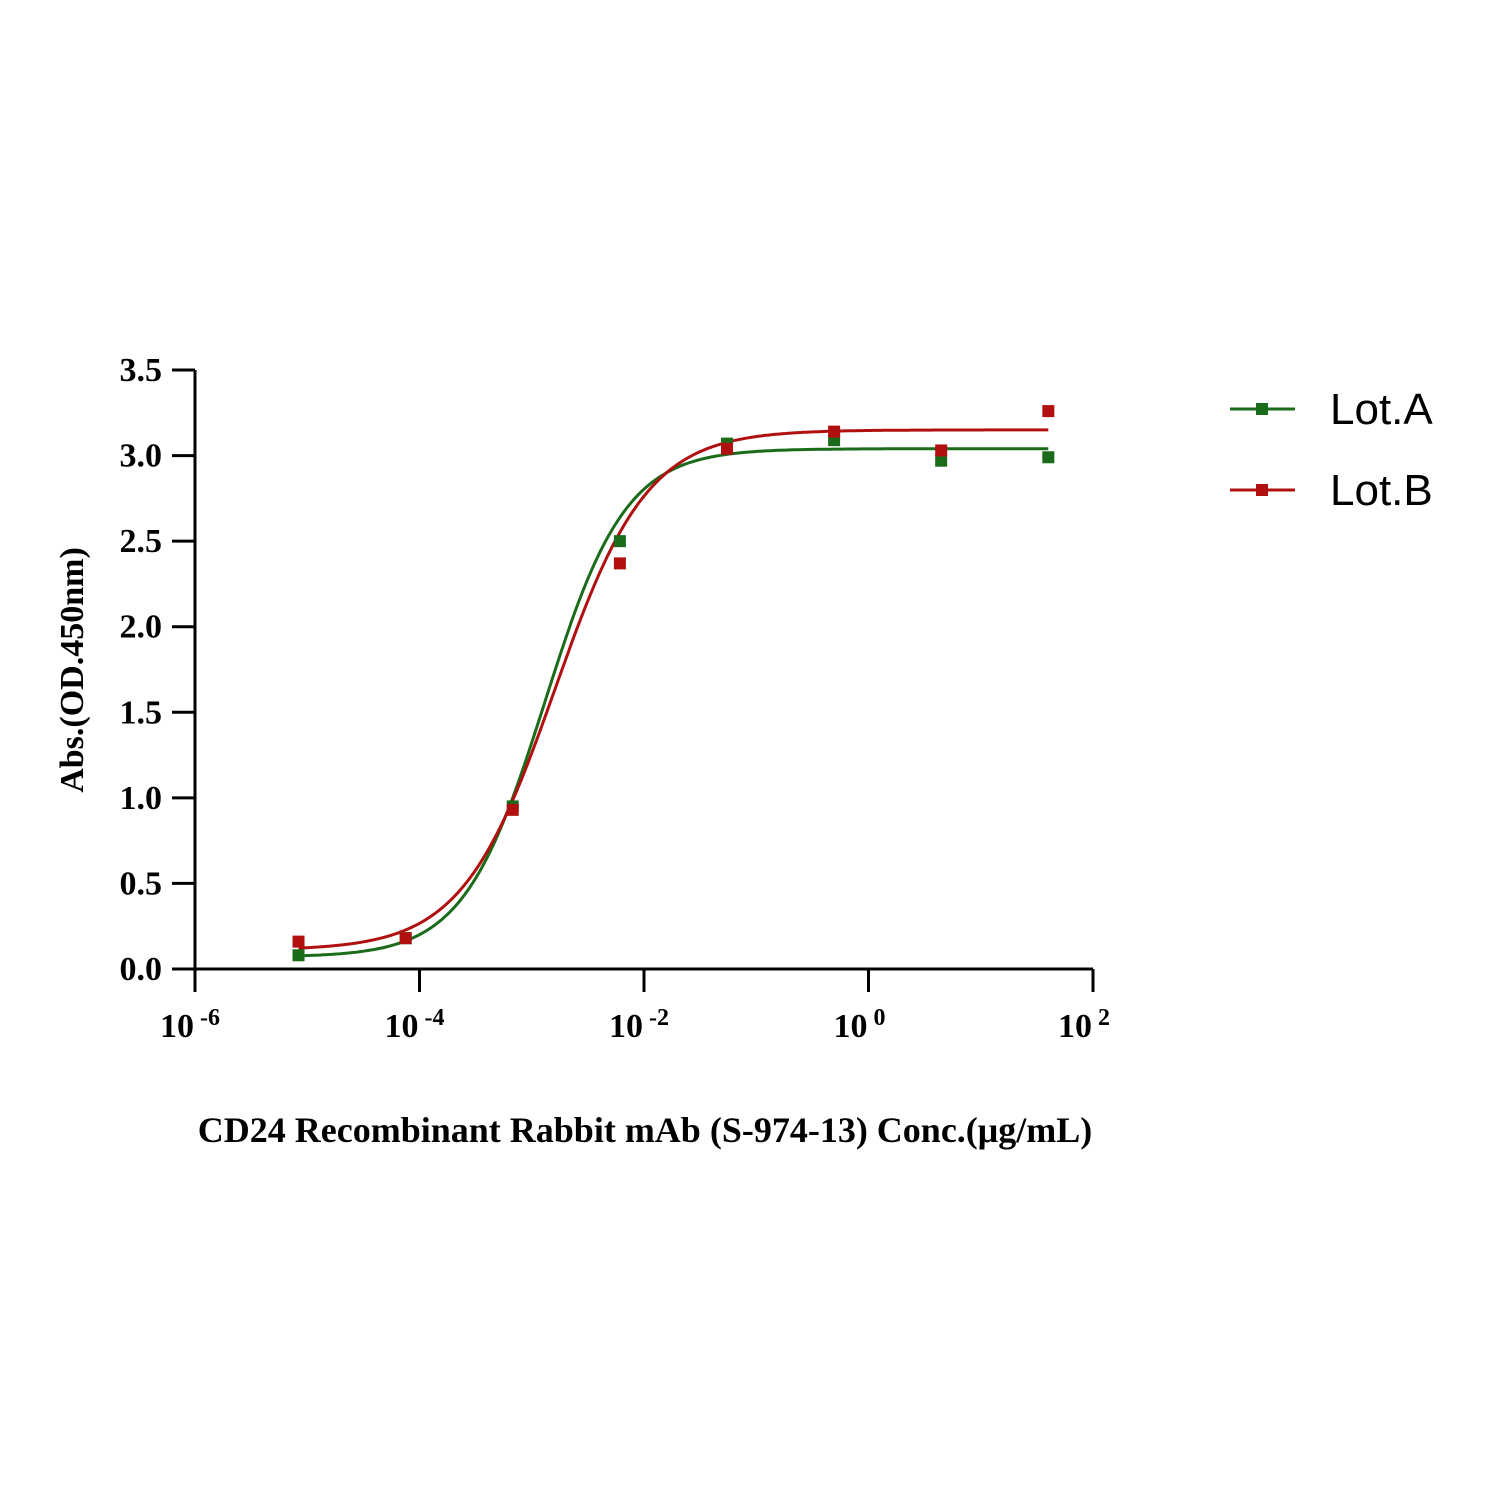 Image resolution: width=1490 pixels, height=1490 pixels. Describe the element at coordinates (659, 1018) in the screenshot. I see `x-tick-exponent: -2` at that location.